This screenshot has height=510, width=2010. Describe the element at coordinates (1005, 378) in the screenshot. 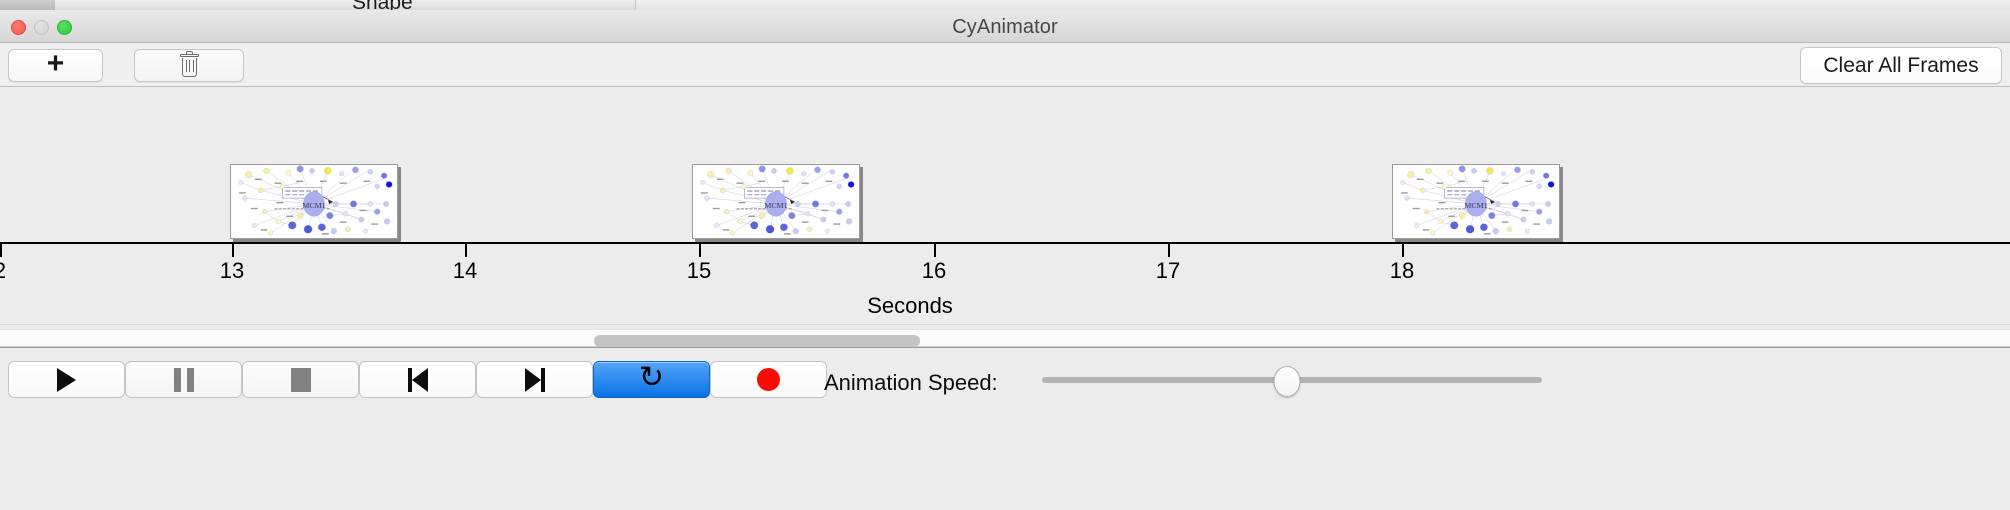

I see `playback-bar: ↻ Animation Speed:` at that location.